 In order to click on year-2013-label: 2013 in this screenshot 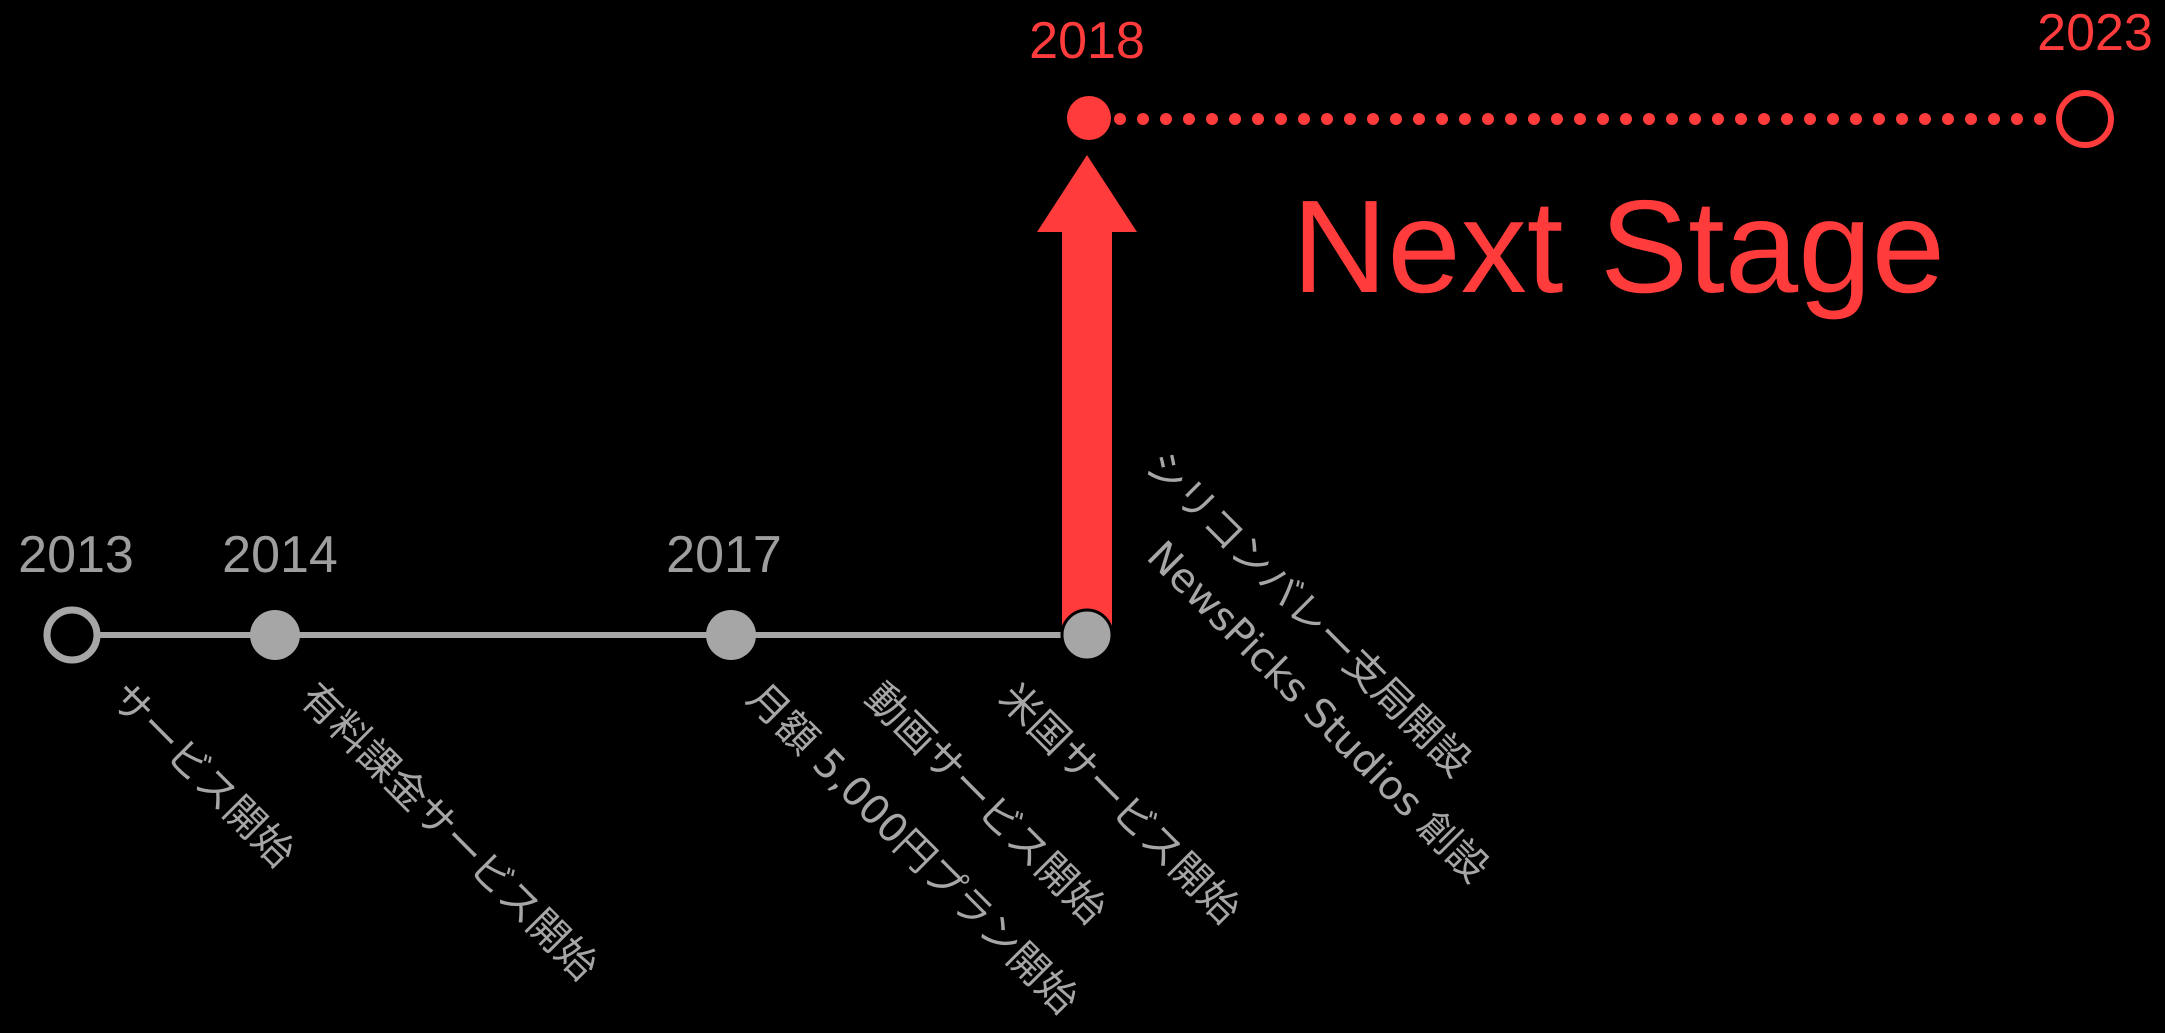, I will do `click(76, 555)`.